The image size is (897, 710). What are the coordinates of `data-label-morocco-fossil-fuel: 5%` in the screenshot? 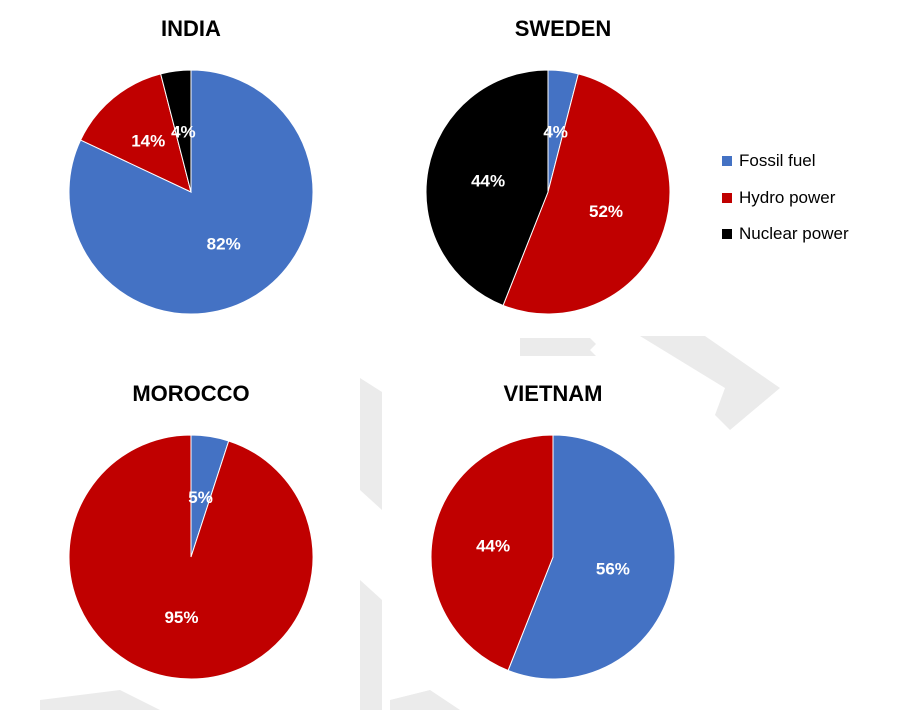 It's located at (200, 497).